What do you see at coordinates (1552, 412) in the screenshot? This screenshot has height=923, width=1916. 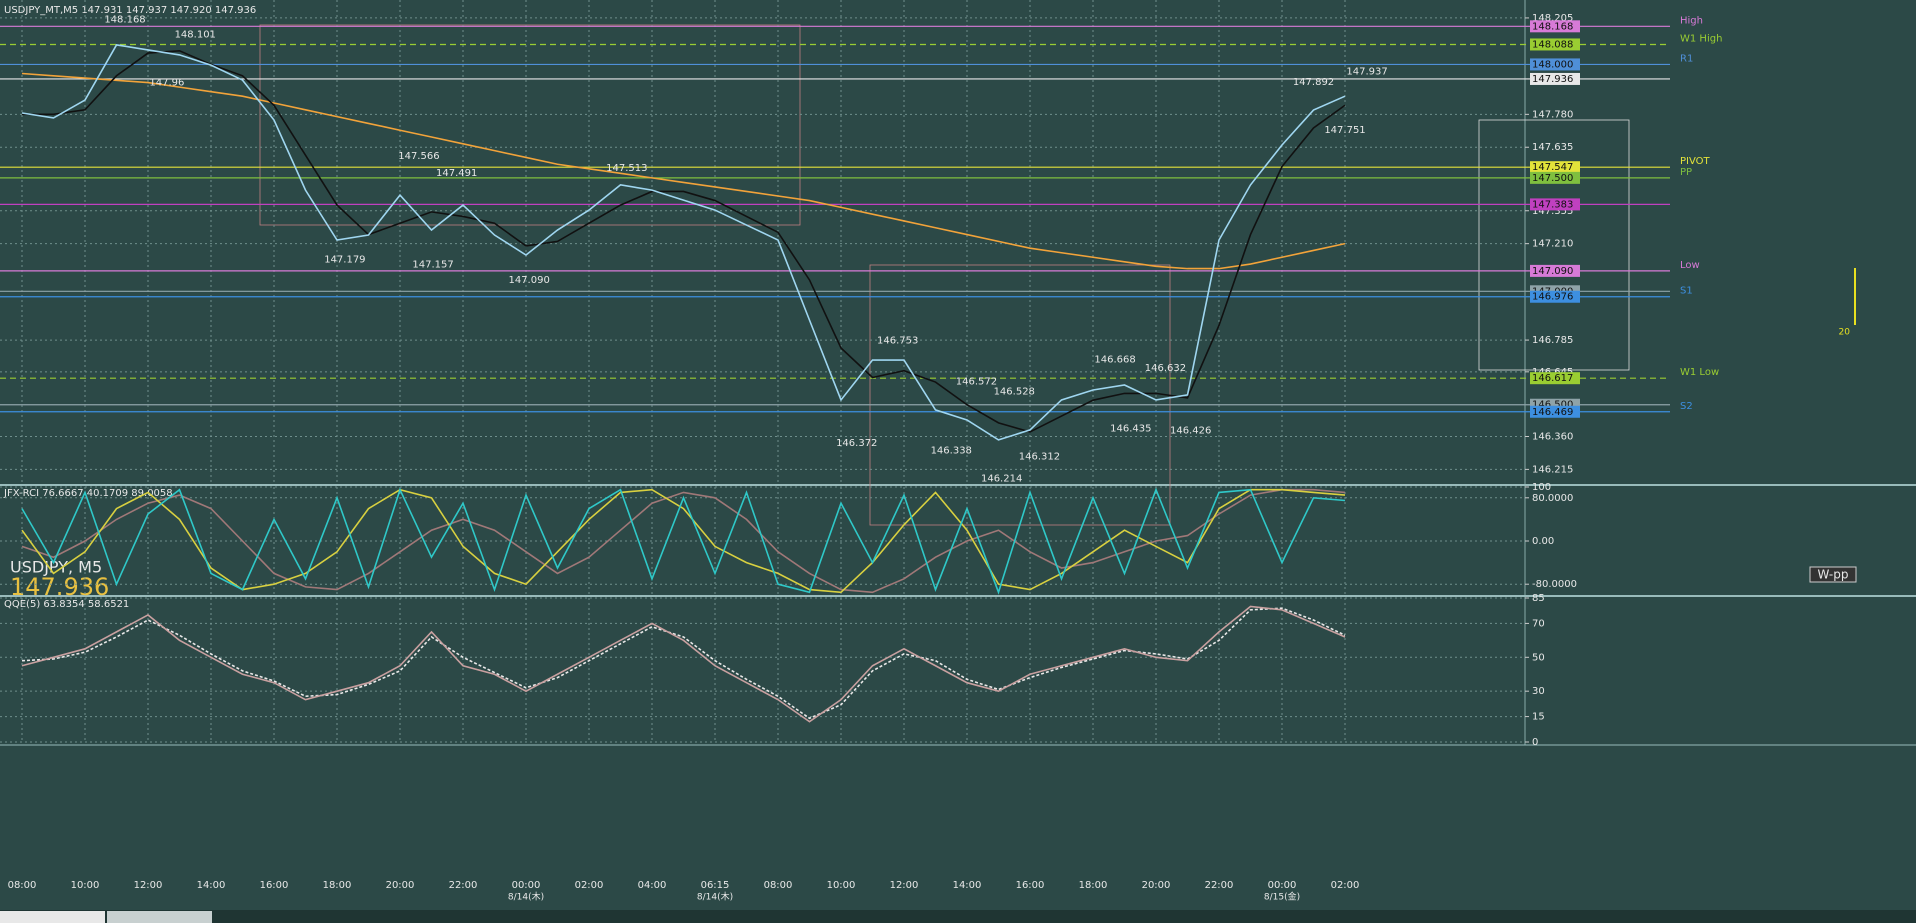 I see `level-price-label: 146.469` at bounding box center [1552, 412].